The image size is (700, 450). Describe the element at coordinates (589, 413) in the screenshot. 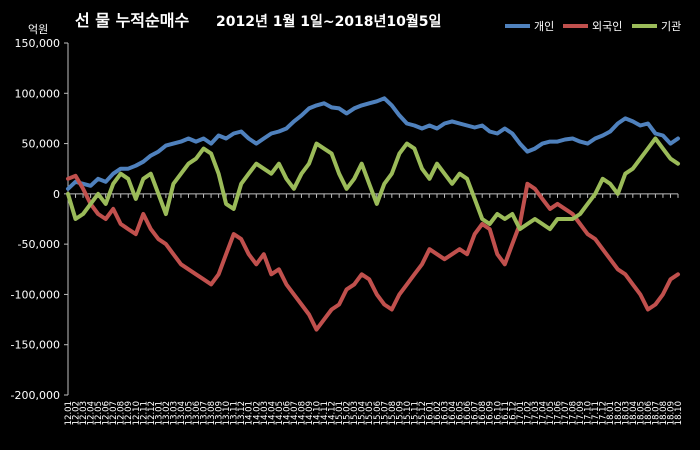

I see `x-tick-label: 17.10` at that location.